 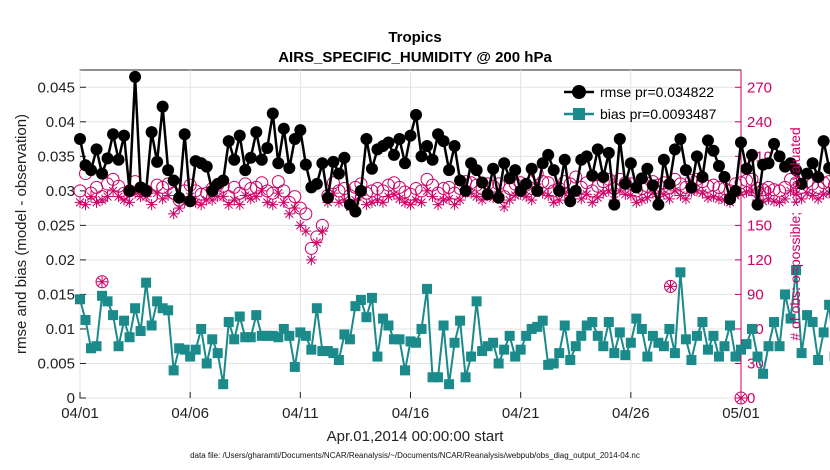 I want to click on y-tick-label: 0.02, so click(x=60, y=260).